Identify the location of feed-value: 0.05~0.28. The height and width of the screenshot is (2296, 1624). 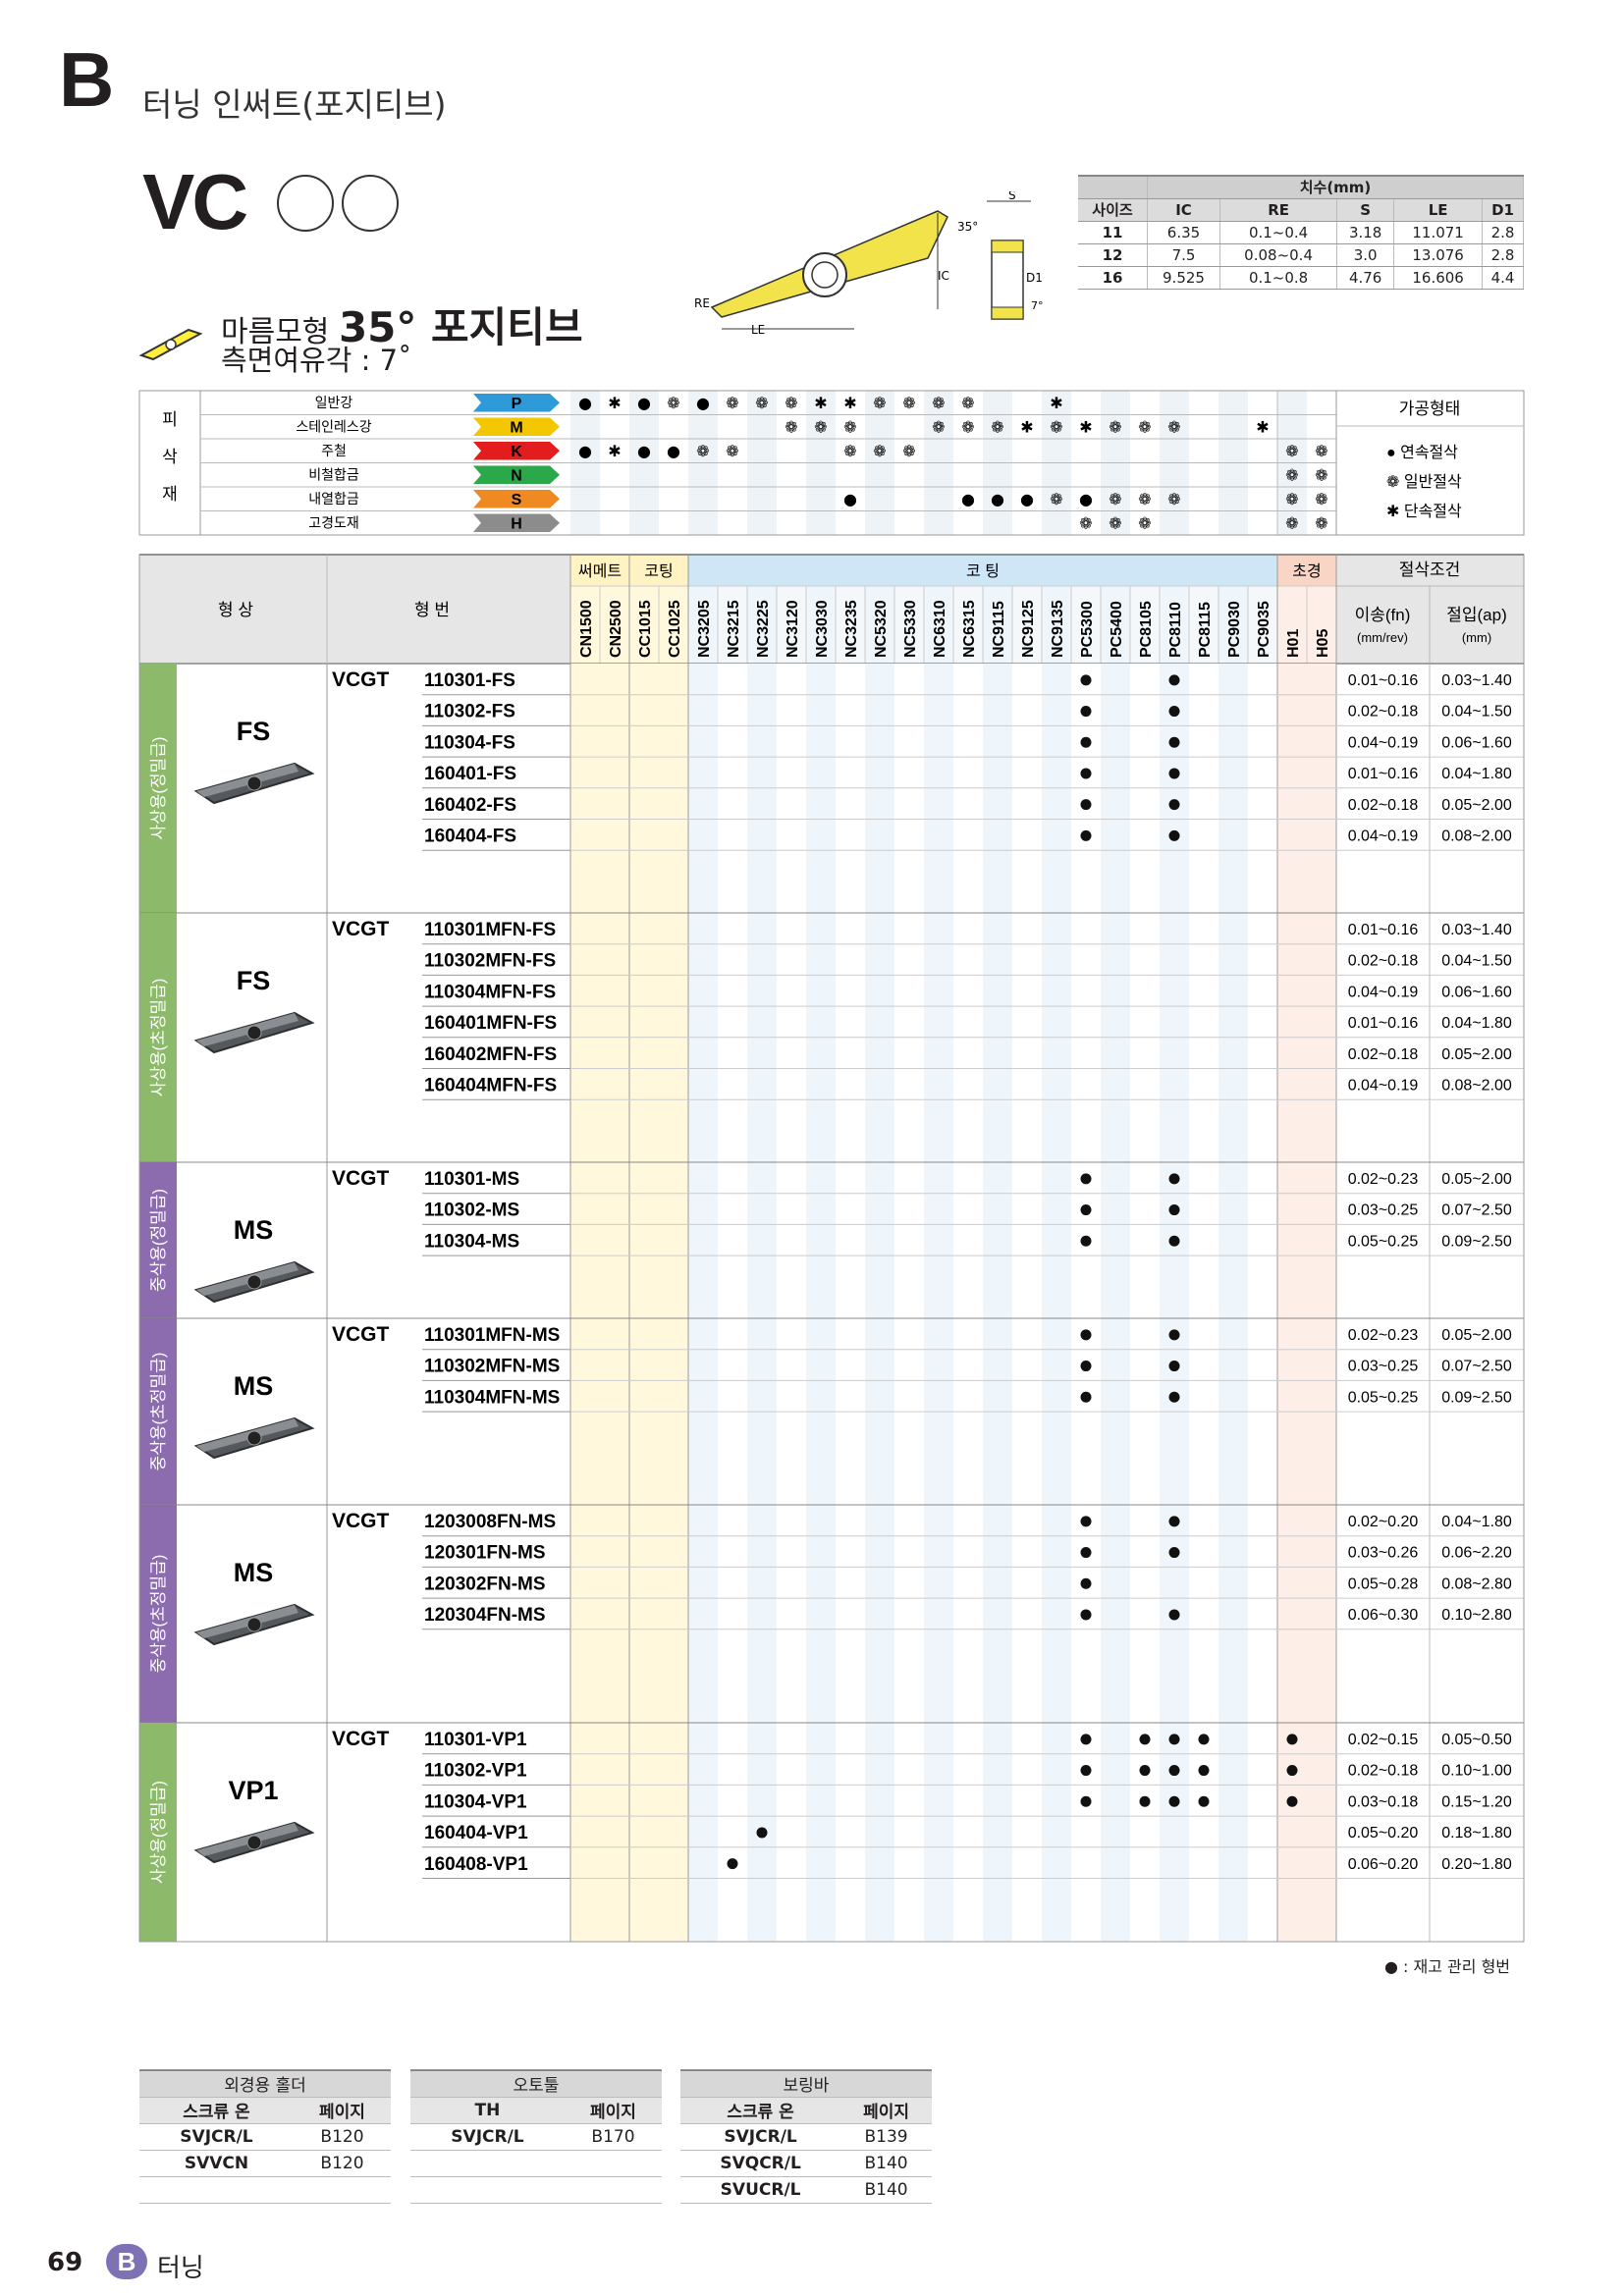
(1383, 1584).